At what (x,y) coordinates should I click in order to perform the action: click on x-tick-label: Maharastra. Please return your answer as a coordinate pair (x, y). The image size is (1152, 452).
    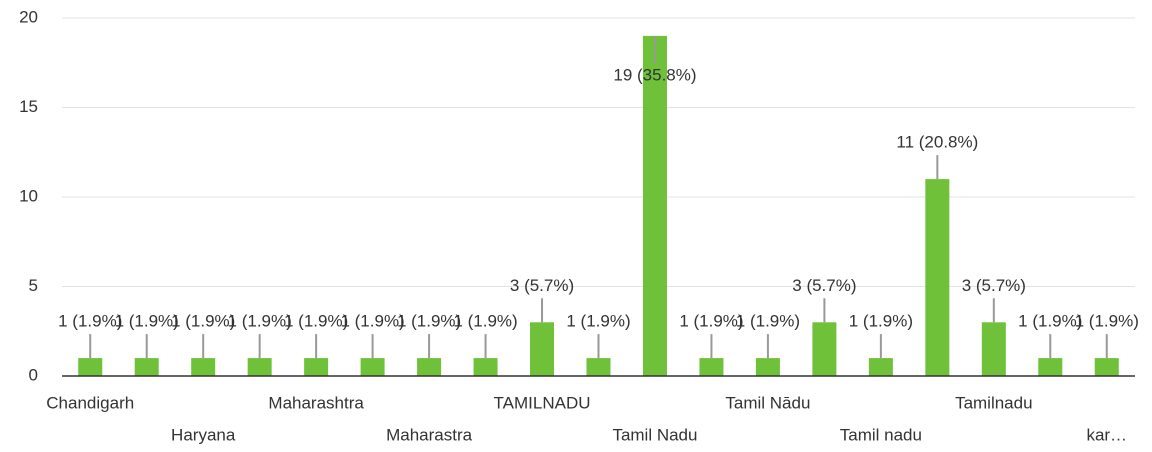
    Looking at the image, I should click on (429, 434).